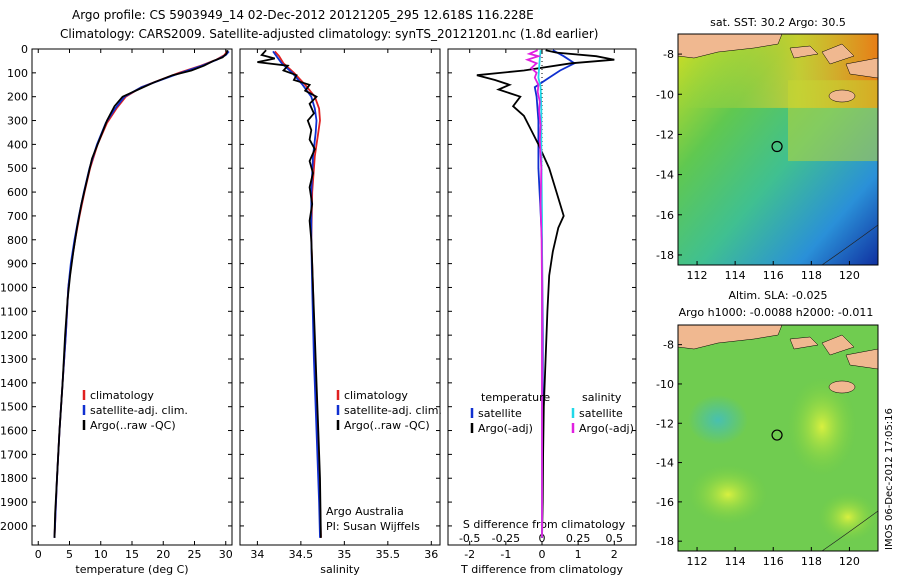 Image resolution: width=900 pixels, height=580 pixels. What do you see at coordinates (17, 216) in the screenshot?
I see `y-tick-label: 700` at bounding box center [17, 216].